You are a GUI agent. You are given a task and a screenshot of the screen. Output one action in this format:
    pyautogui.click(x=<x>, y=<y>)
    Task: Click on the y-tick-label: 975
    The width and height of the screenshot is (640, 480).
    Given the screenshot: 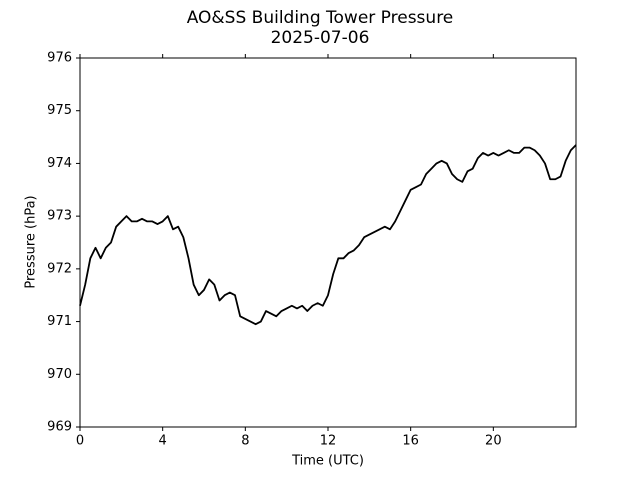 What is the action you would take?
    pyautogui.click(x=59, y=110)
    